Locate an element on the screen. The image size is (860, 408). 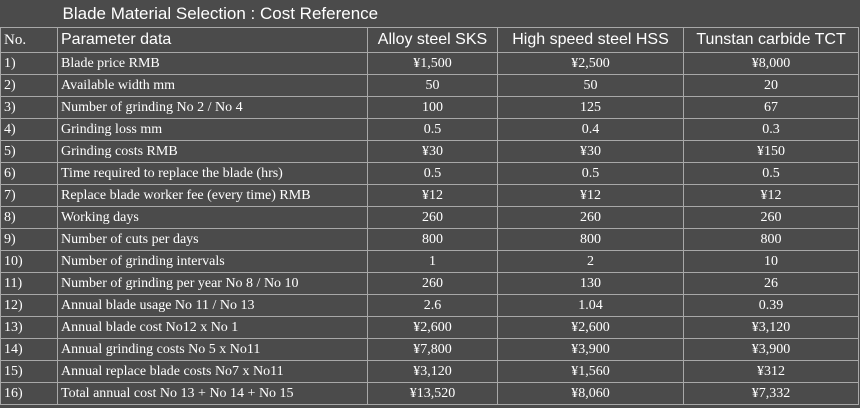
data-row: 5) Grinding costs RMB ¥30 ¥30 ¥150 is located at coordinates (430, 151).